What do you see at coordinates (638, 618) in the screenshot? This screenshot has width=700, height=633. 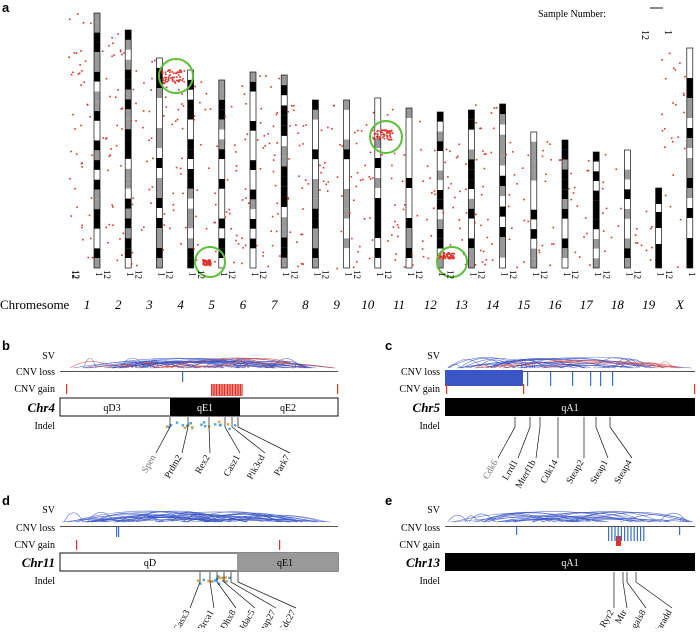 I see `gene-label: Lgals8` at bounding box center [638, 618].